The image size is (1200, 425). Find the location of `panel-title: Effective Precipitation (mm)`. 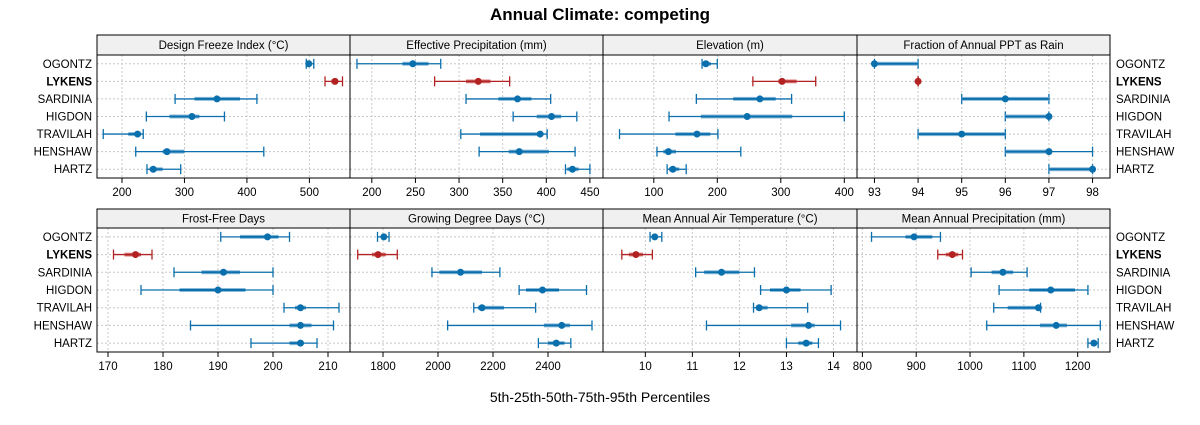

panel-title: Effective Precipitation (mm) is located at coordinates (476, 46).